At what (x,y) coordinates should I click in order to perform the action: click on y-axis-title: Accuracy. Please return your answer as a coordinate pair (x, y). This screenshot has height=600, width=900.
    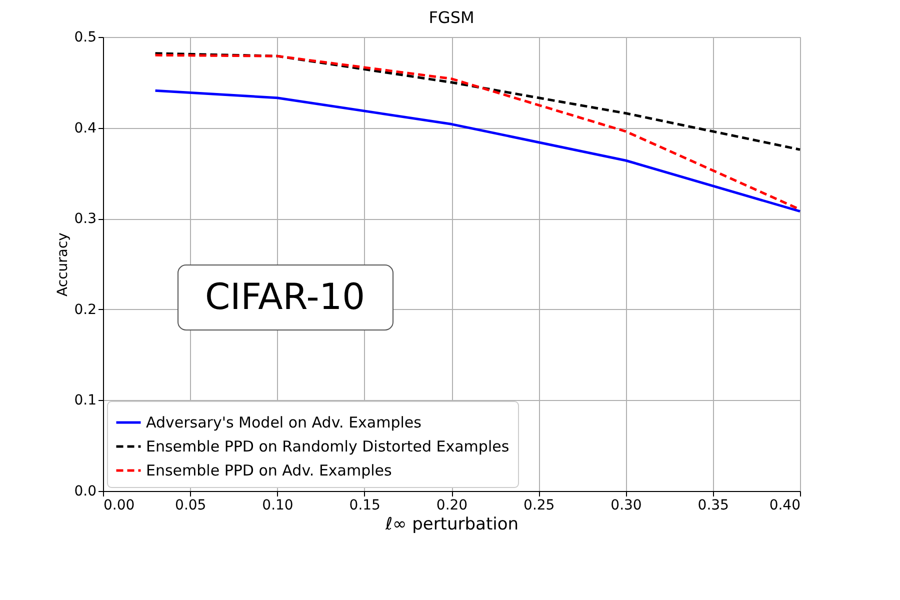
    Looking at the image, I should click on (63, 264).